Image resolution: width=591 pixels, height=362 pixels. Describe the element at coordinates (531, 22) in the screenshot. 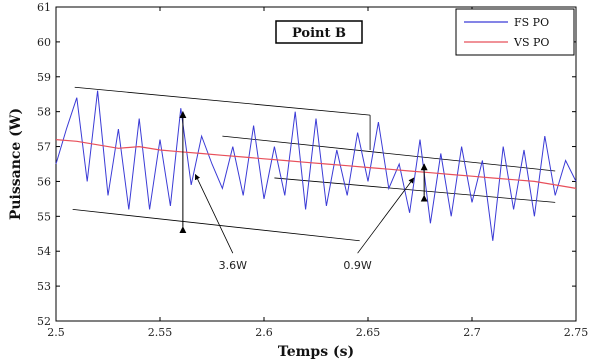

I see `legend-label-fs-po: FS PO` at that location.